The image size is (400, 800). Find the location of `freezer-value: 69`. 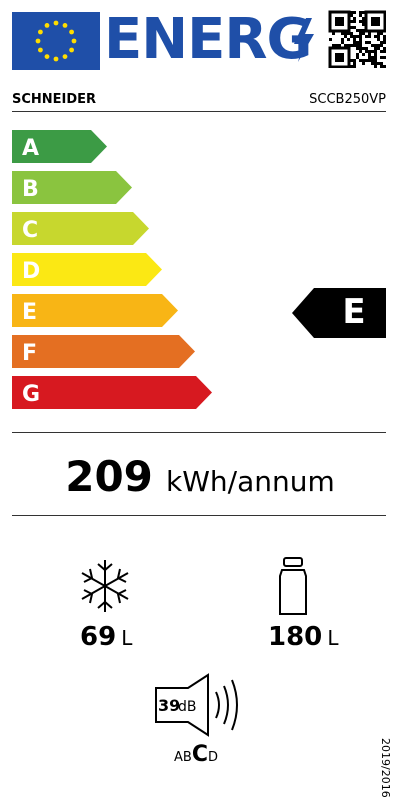

freezer-value: 69 is located at coordinates (98, 637).